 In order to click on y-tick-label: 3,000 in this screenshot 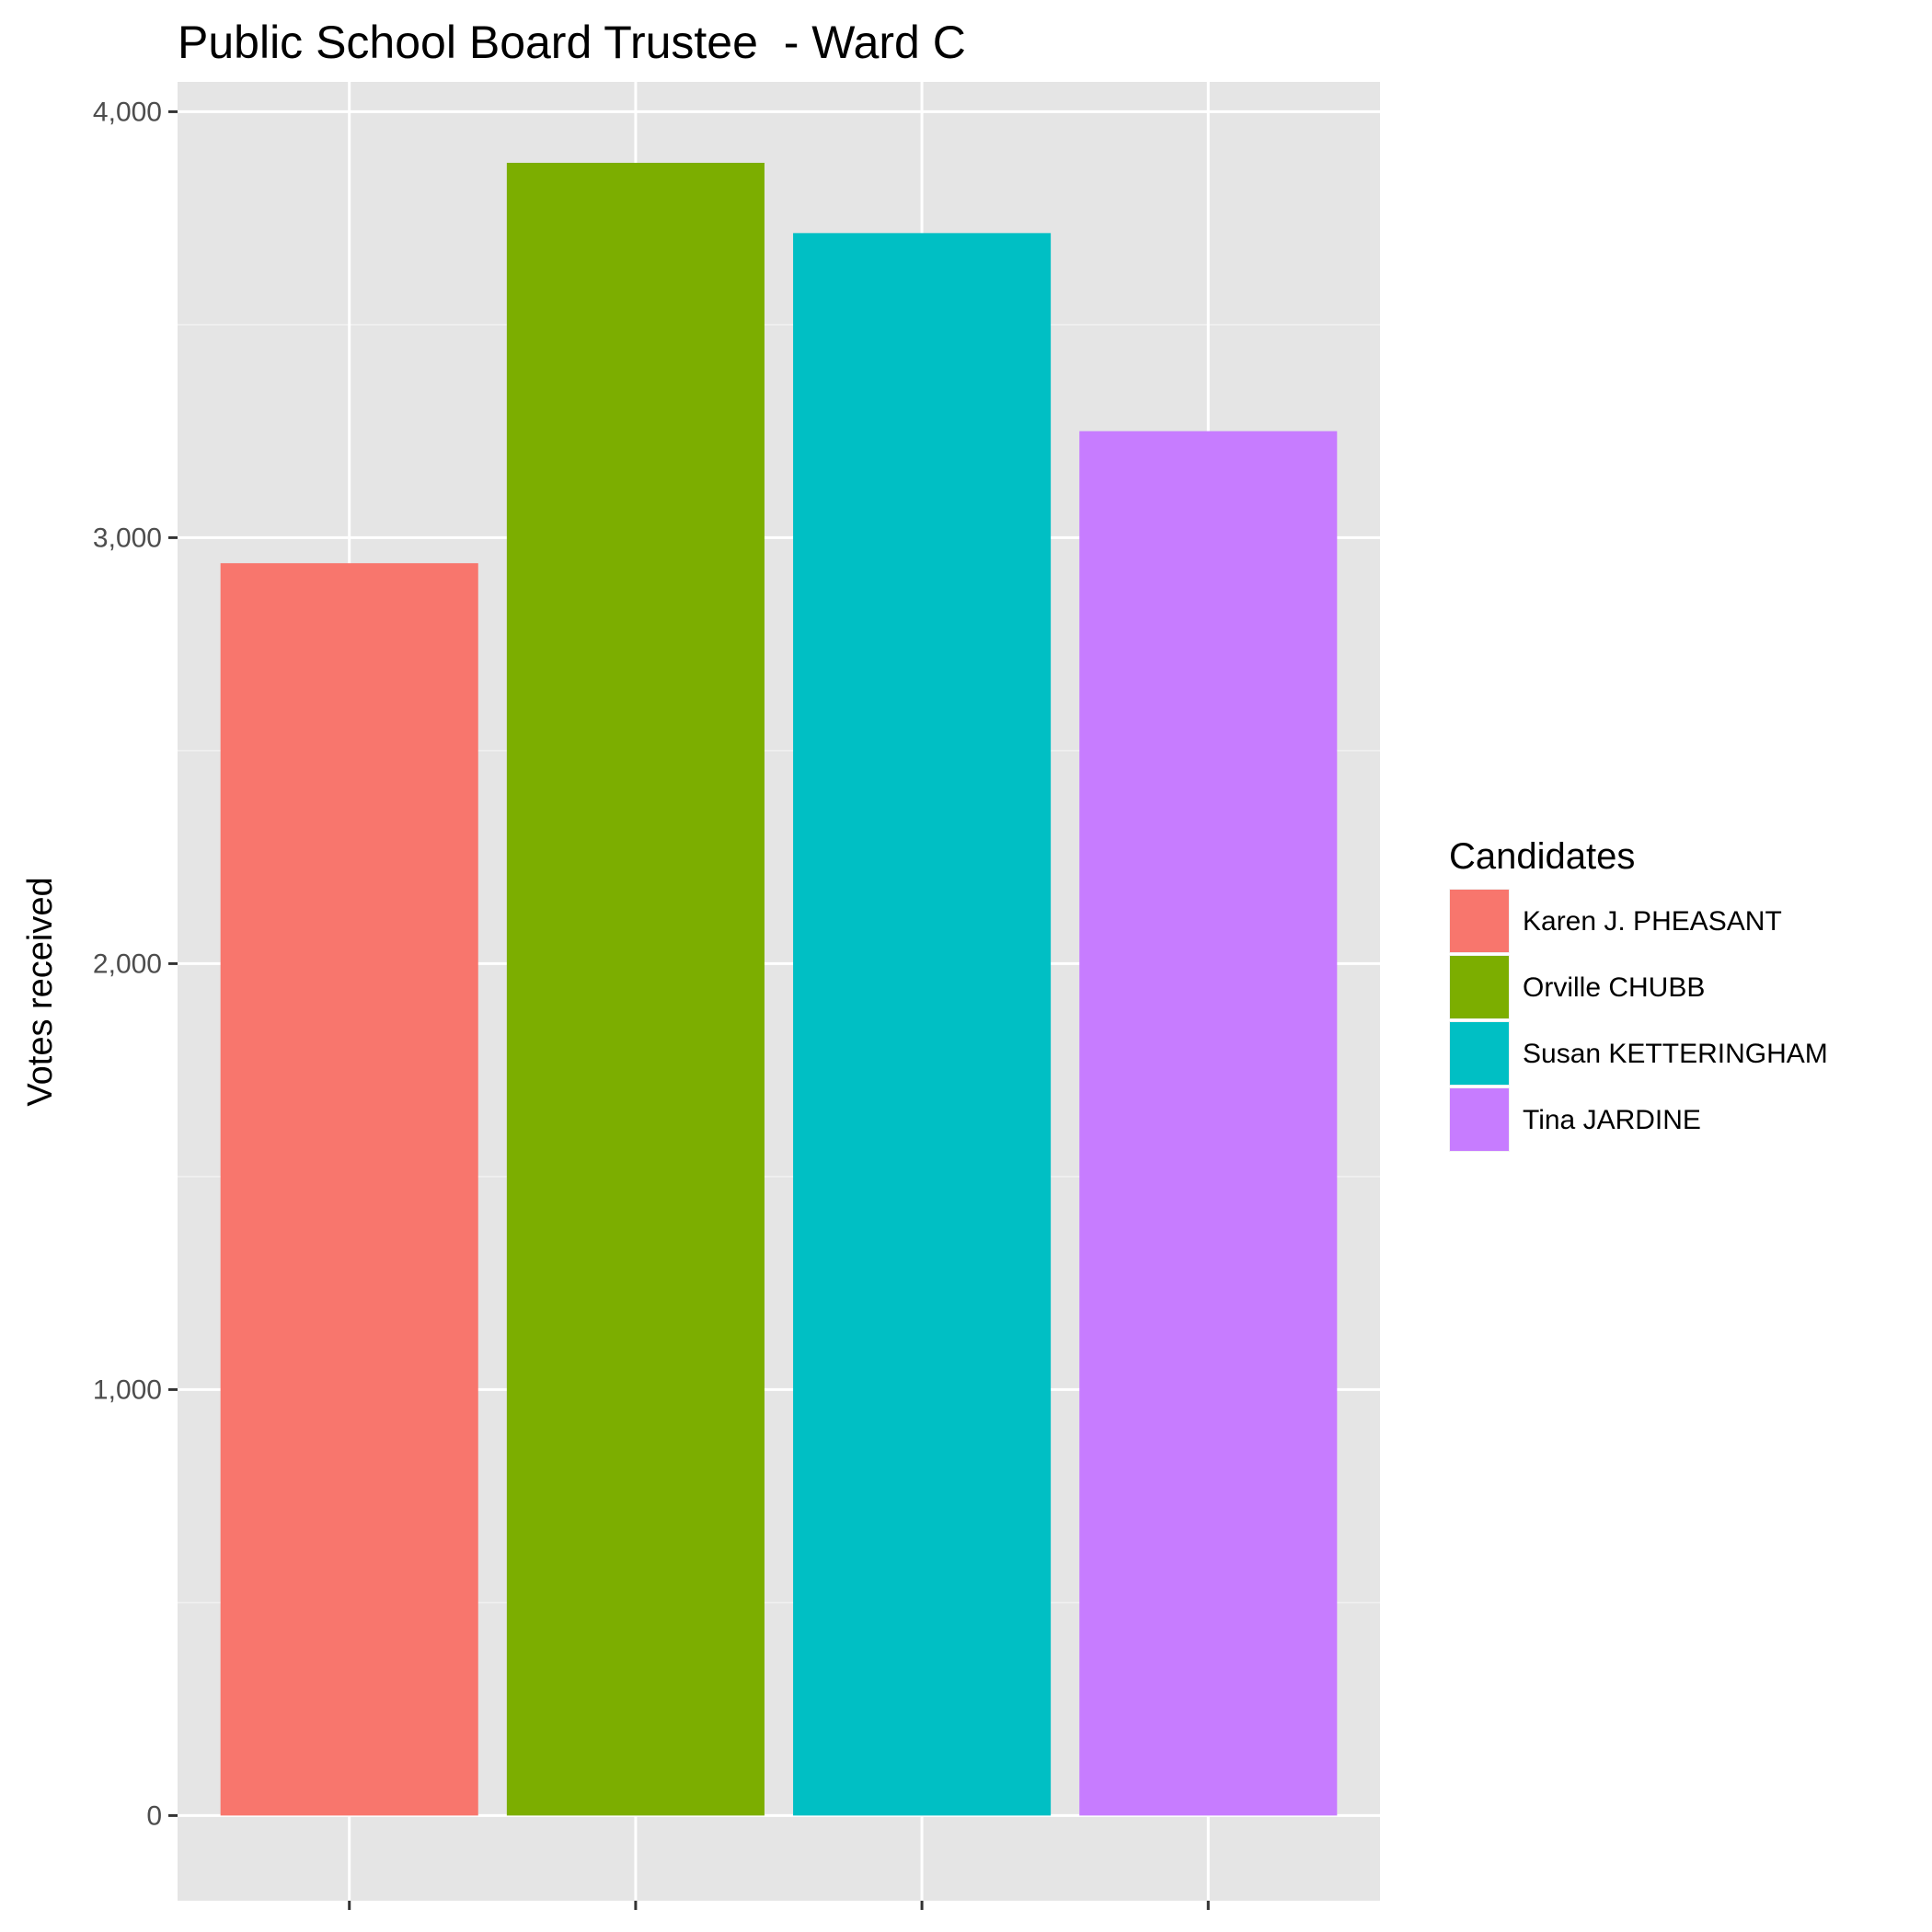, I will do `click(127, 538)`.